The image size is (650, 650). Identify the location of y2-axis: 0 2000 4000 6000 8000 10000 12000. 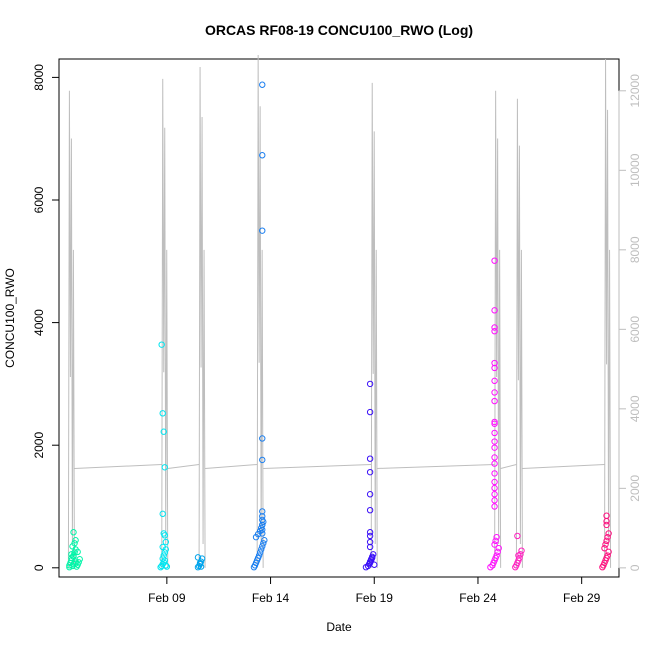
(630, 322).